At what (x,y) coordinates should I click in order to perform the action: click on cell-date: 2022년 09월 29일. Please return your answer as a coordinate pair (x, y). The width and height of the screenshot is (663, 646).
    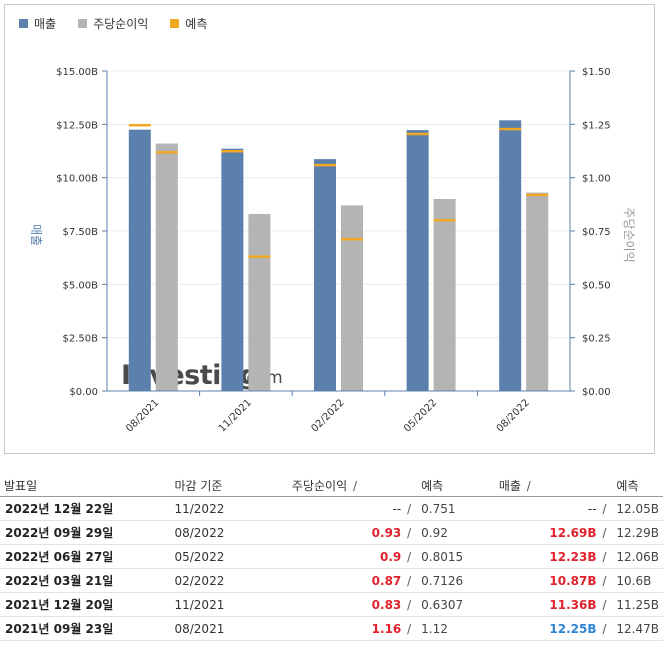
    Looking at the image, I should click on (85, 532).